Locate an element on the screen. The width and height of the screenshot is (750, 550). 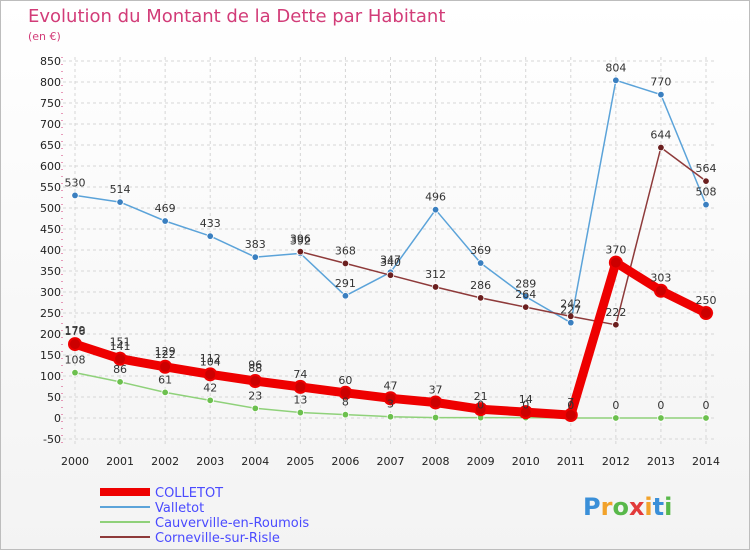
y-tick-label: 550 is located at coordinates (50, 187).